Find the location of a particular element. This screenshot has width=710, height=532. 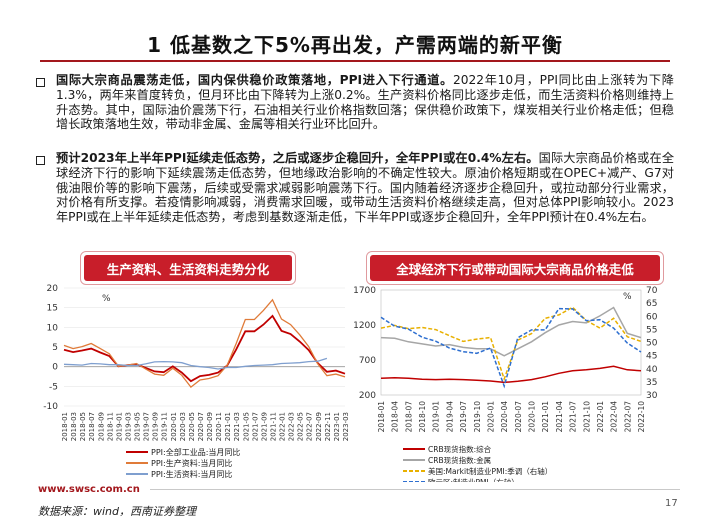

x-tick-label: 2018-10 is located at coordinates (422, 417).